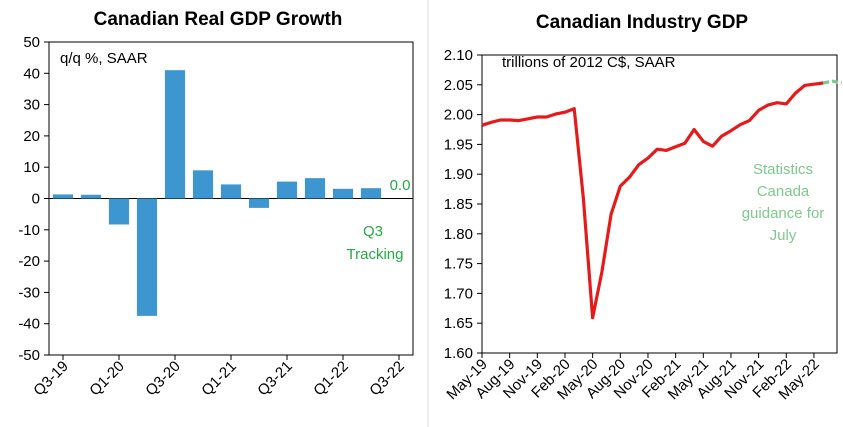 The width and height of the screenshot is (843, 427). Describe the element at coordinates (31, 136) in the screenshot. I see `left-y-tick-label: 20` at that location.